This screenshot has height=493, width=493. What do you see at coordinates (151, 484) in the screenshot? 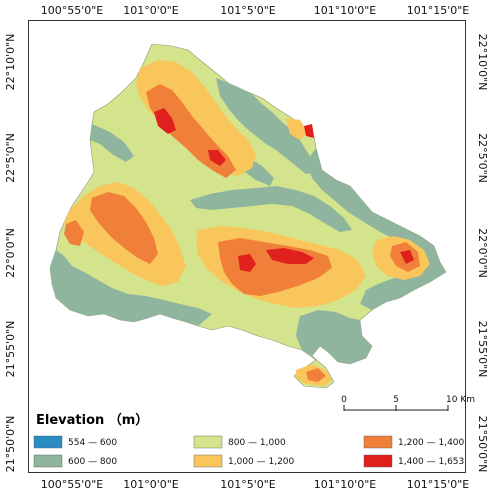
I see `bottom-lon-label-2: 101°0'0"E` at bounding box center [151, 484].